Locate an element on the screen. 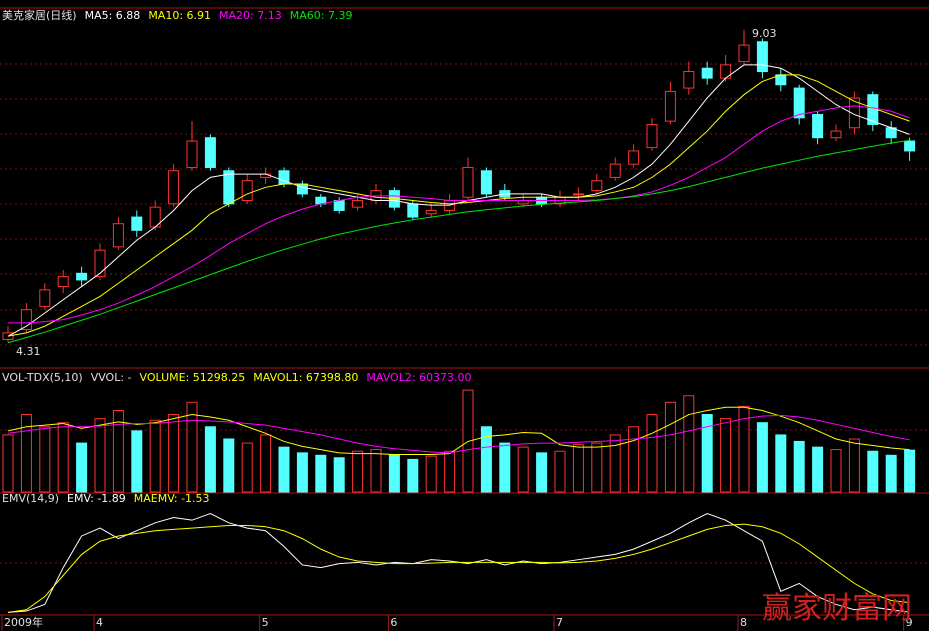 This screenshot has width=929, height=631. x-tick-label: 7 is located at coordinates (559, 622).